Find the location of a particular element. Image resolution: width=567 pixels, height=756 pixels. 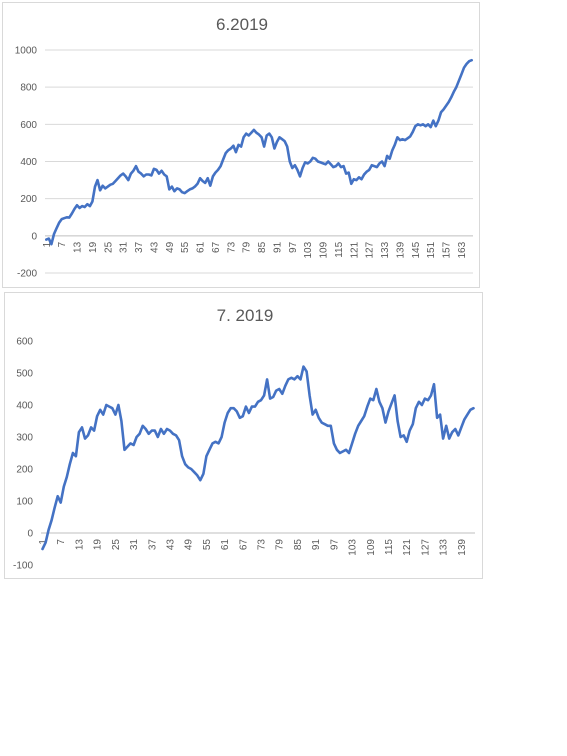

x-tick-label: 151 is located at coordinates (431, 249).